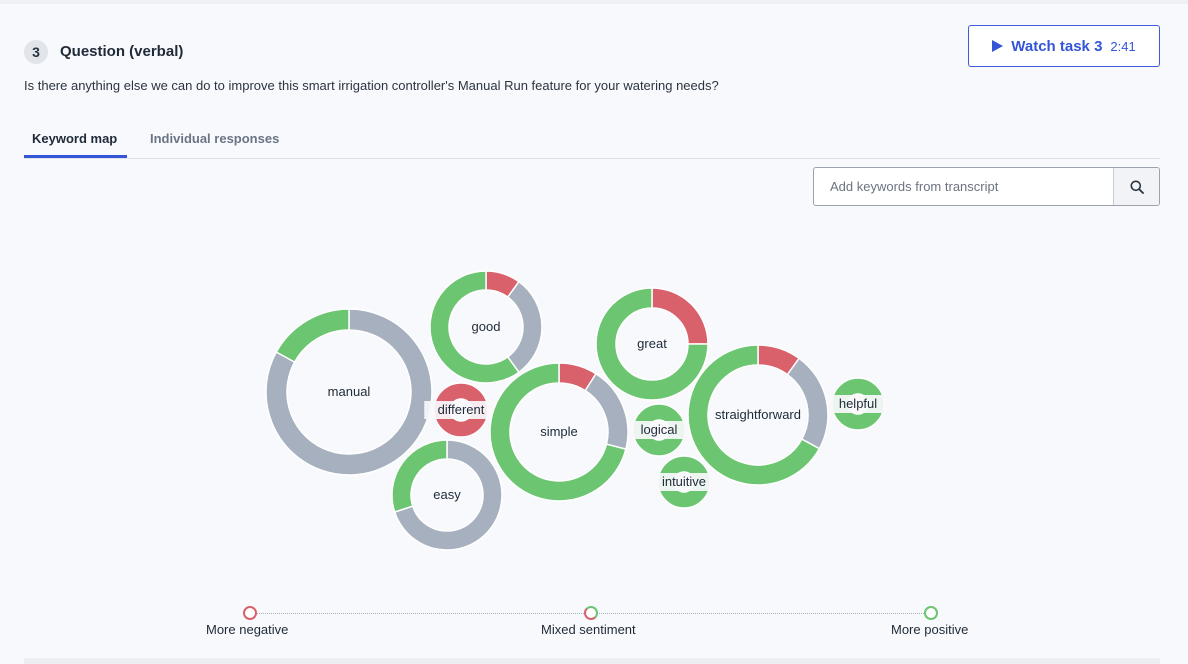 This screenshot has width=1188, height=664. I want to click on keyword-bubble-simple: simple, so click(559, 432).